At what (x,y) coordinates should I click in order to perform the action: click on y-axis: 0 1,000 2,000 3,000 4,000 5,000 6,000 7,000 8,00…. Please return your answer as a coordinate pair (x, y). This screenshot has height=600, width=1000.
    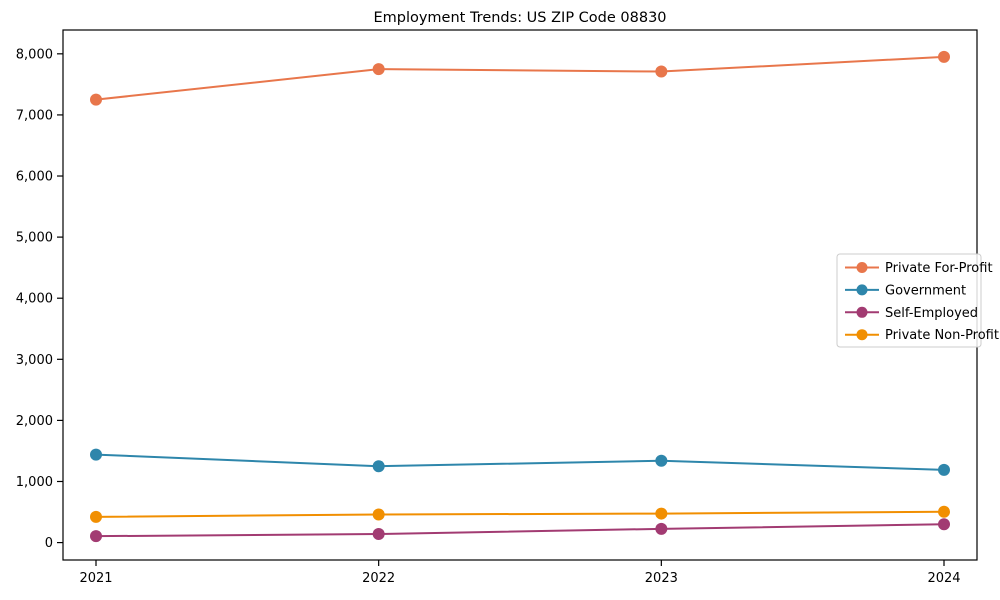
    Looking at the image, I should click on (39, 299).